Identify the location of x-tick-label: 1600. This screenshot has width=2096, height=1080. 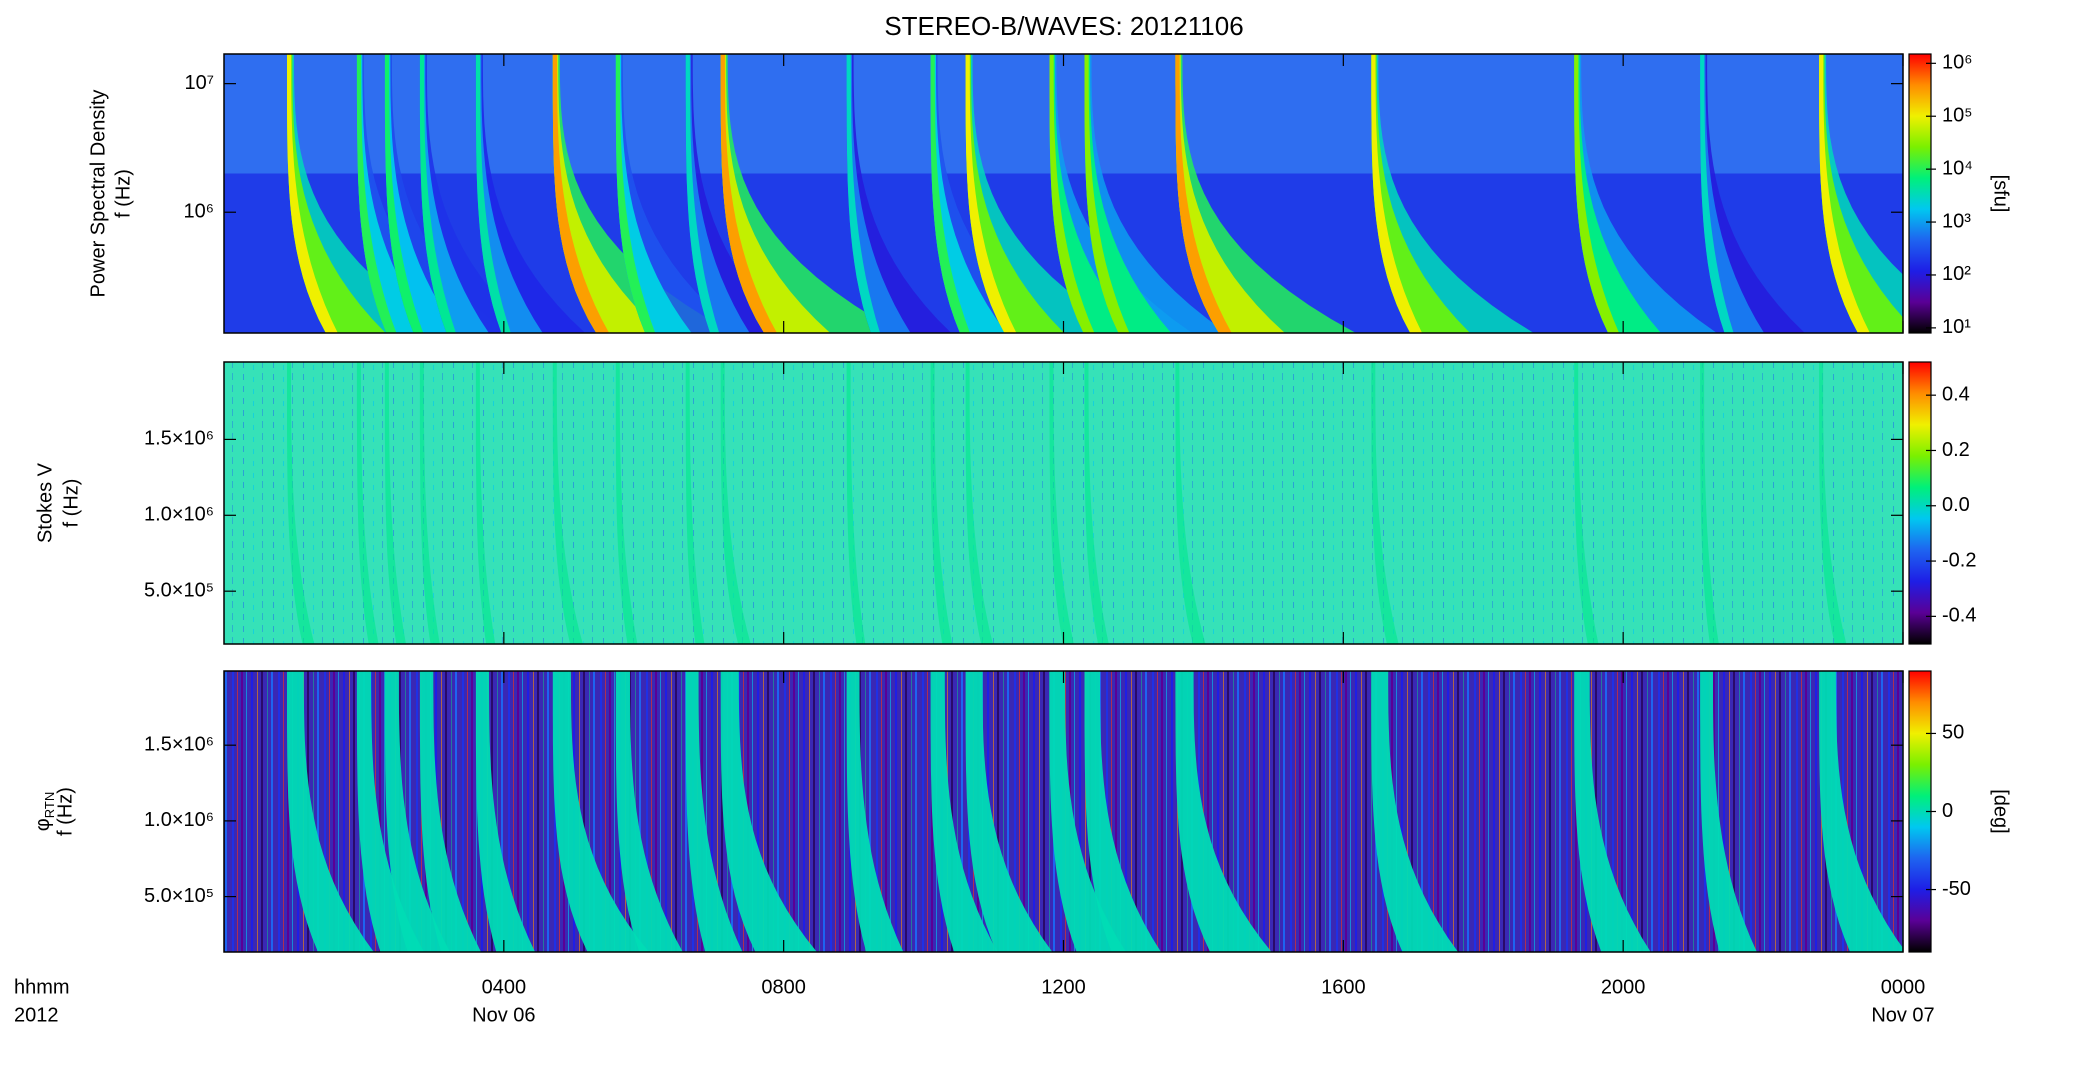
(1343, 987).